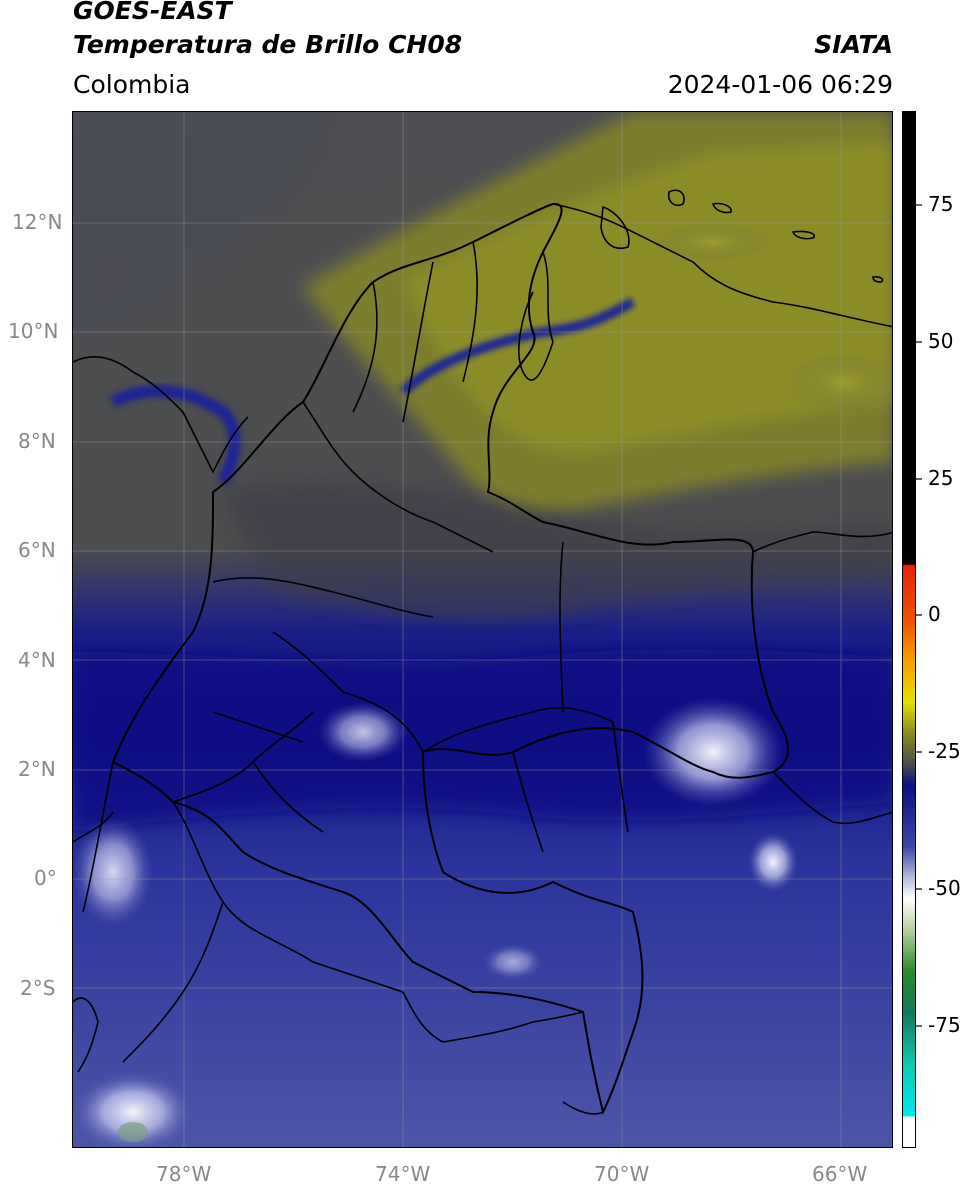 The height and width of the screenshot is (1190, 966). I want to click on lat-label: 4°N, so click(37, 660).